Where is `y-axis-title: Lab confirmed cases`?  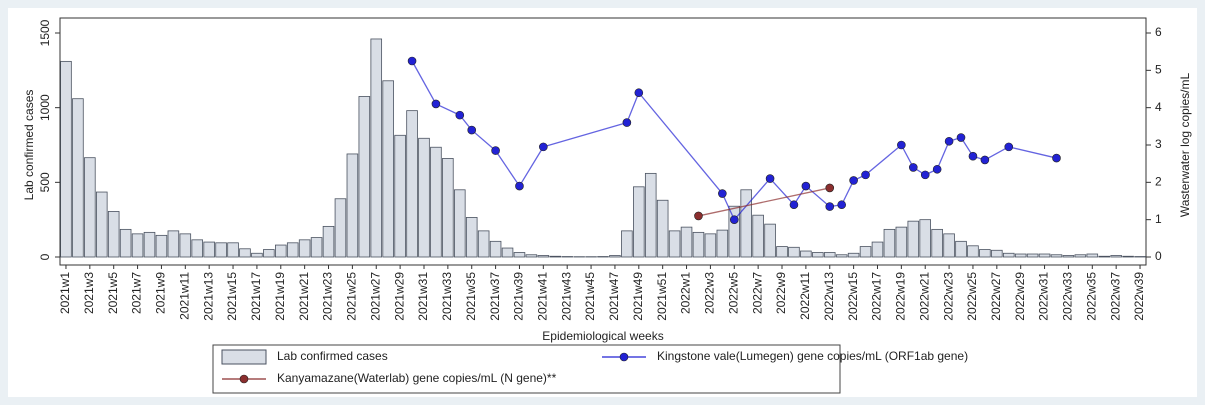 y-axis-title: Lab confirmed cases is located at coordinates (29, 145).